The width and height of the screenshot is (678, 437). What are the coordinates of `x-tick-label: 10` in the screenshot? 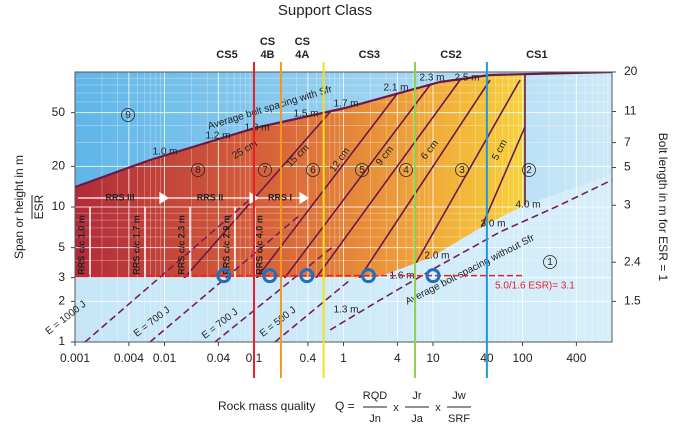 It's located at (433, 358).